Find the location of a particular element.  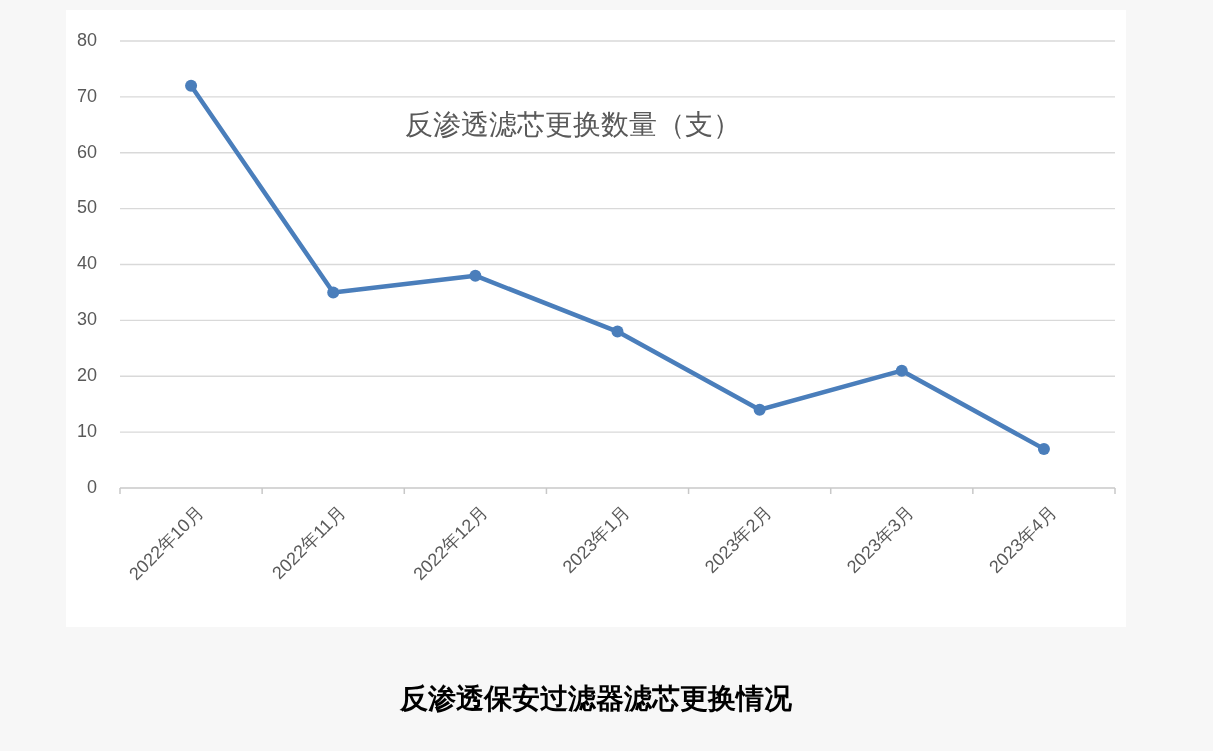

title: 反渗透滤芯更换数量（支） is located at coordinates (573, 125).